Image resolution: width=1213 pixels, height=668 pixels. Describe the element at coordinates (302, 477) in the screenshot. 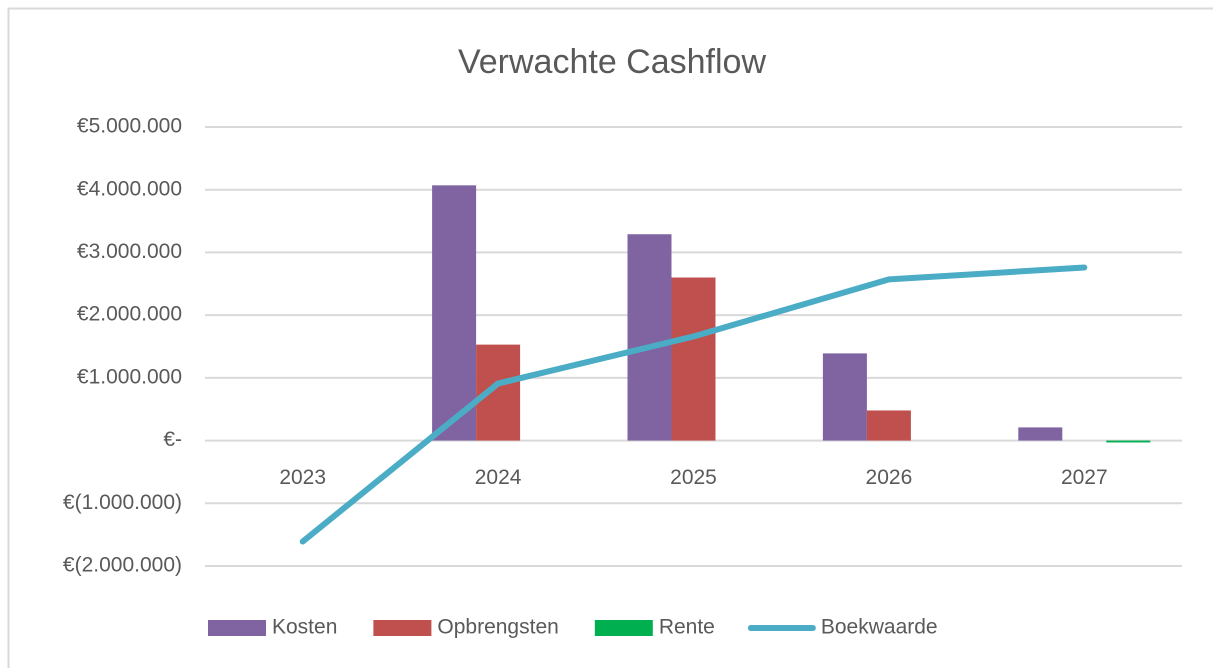

I see `x-tick-label: 2023` at that location.